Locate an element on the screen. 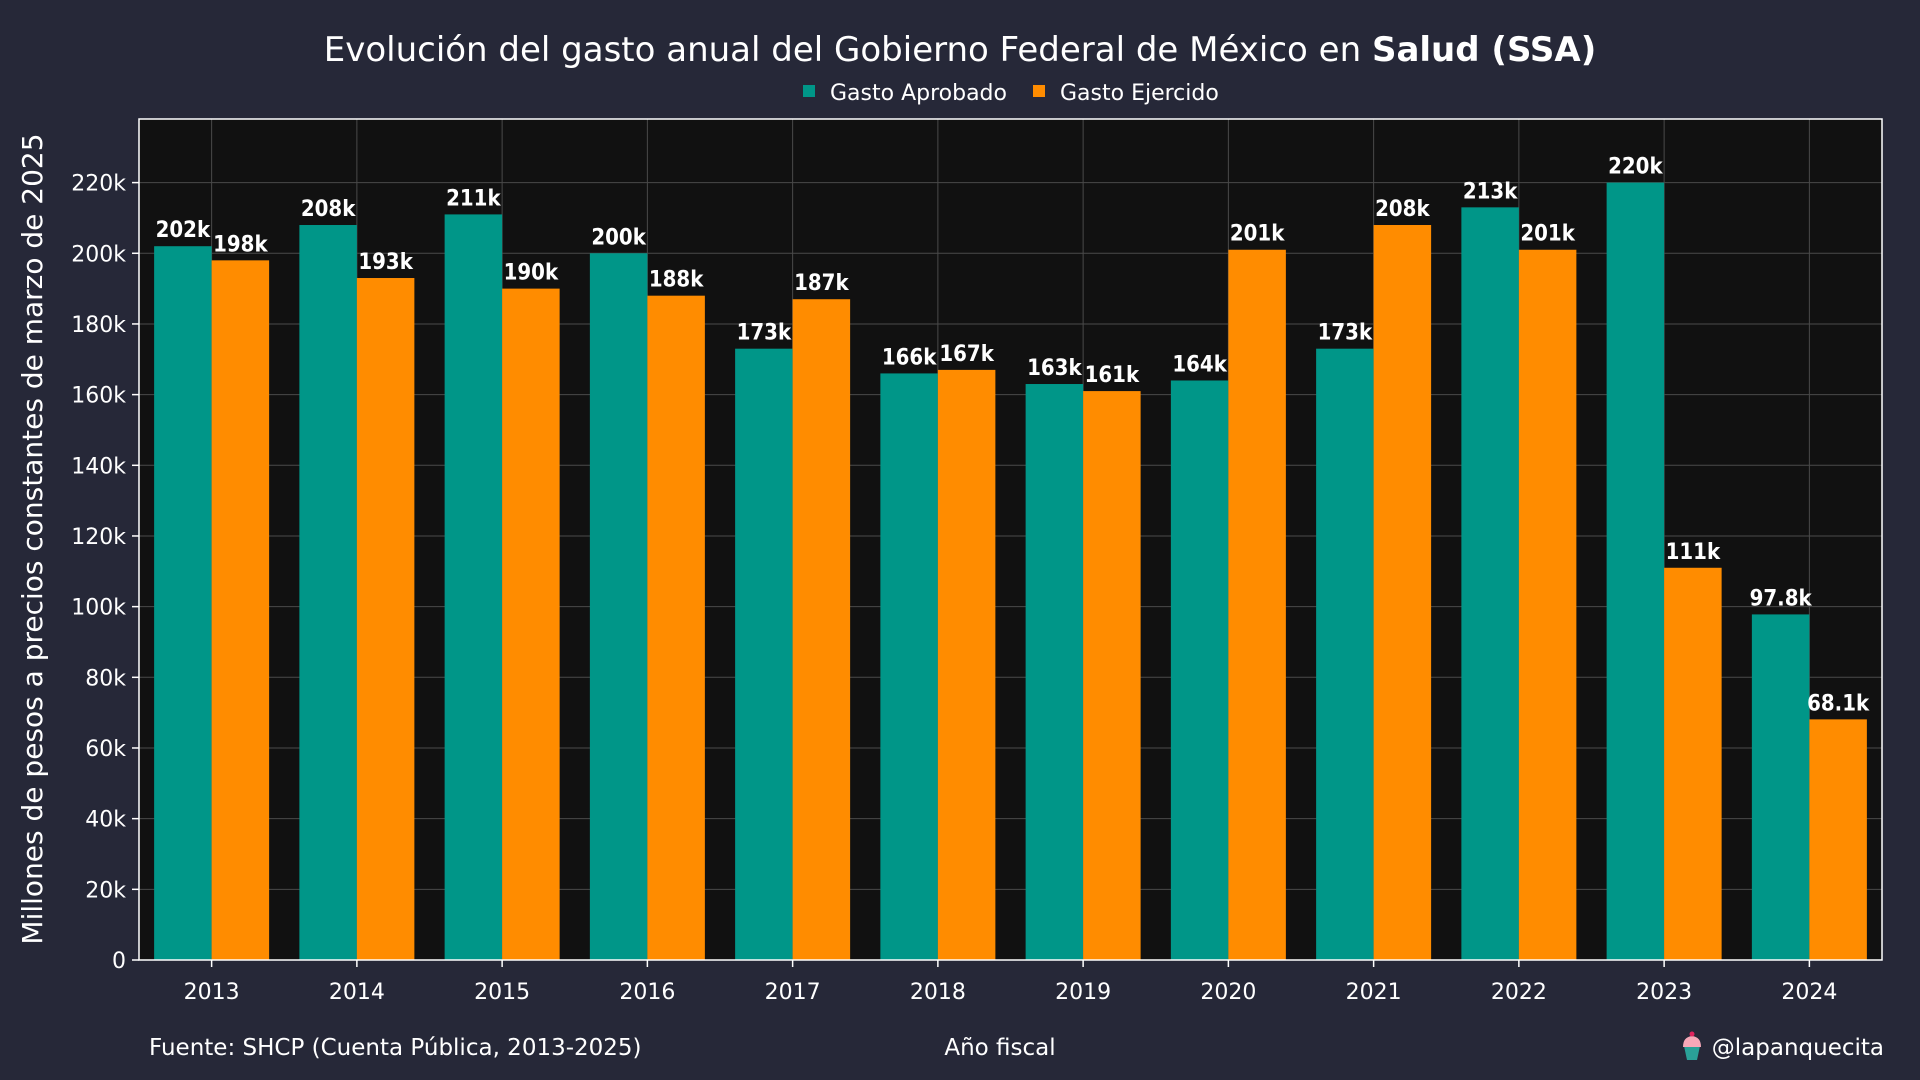  x-tick-label: 2021 is located at coordinates (1374, 992).